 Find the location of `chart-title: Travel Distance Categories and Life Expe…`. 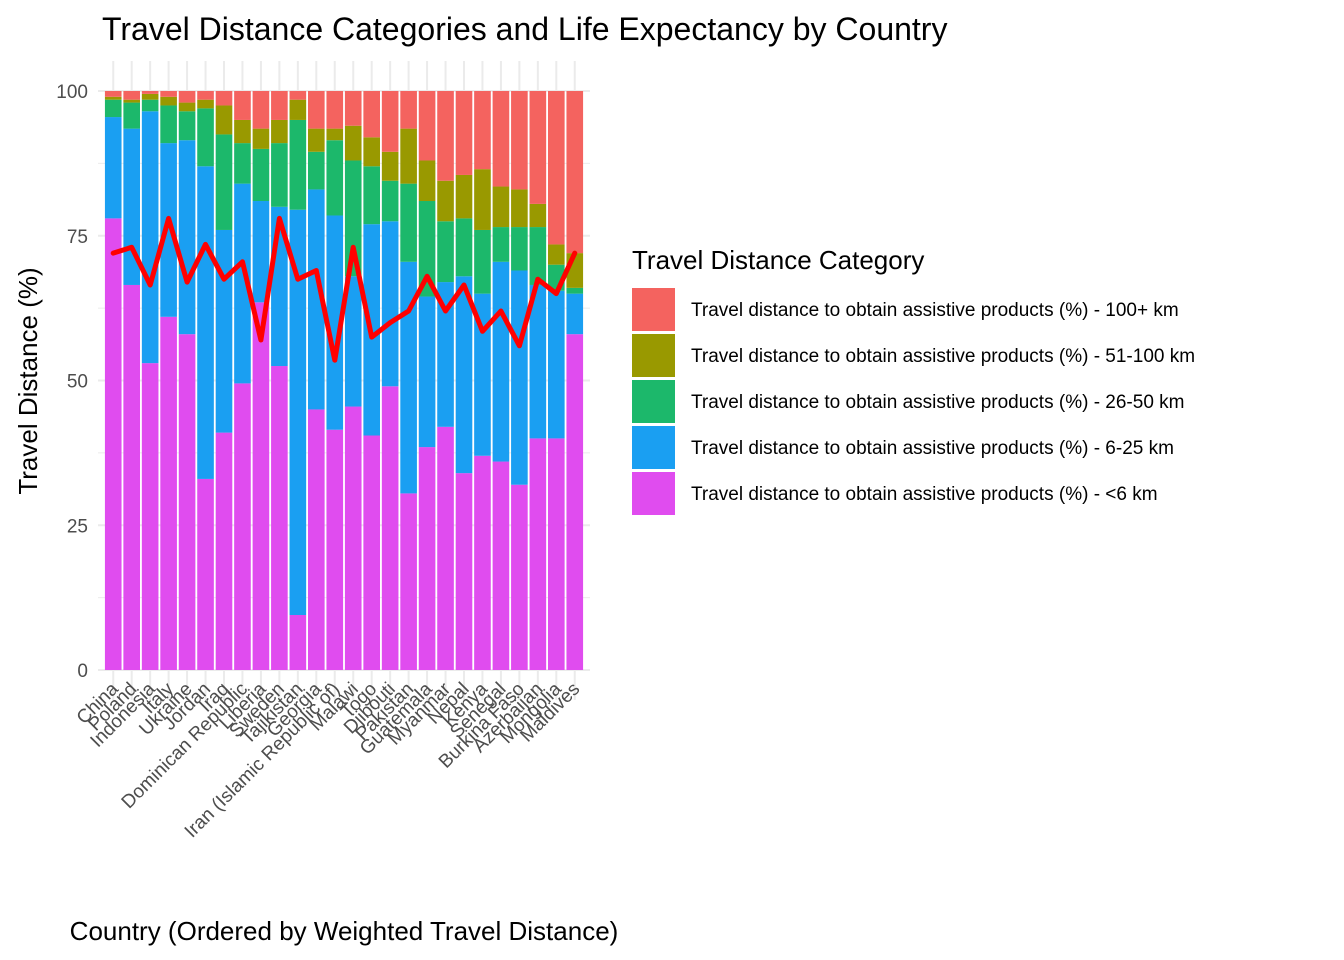

chart-title: Travel Distance Categories and Life Expe… is located at coordinates (524, 29).